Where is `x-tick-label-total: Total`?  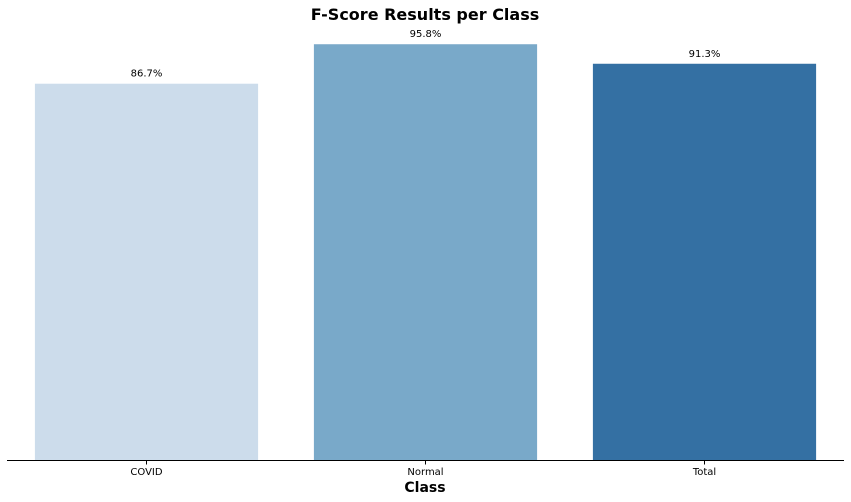
x-tick-label-total: Total is located at coordinates (704, 472).